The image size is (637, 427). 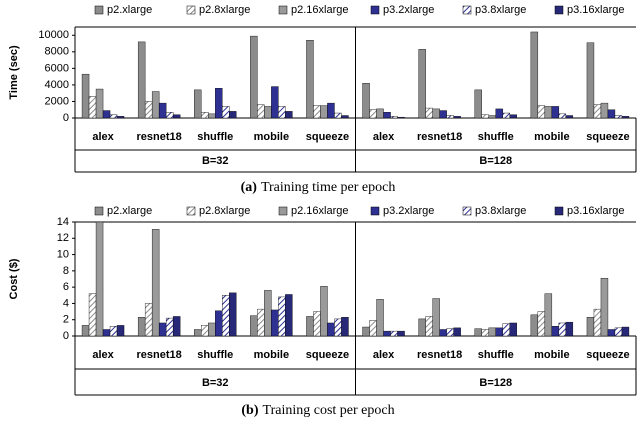 I want to click on y-tick-label: 14, so click(x=63, y=222).